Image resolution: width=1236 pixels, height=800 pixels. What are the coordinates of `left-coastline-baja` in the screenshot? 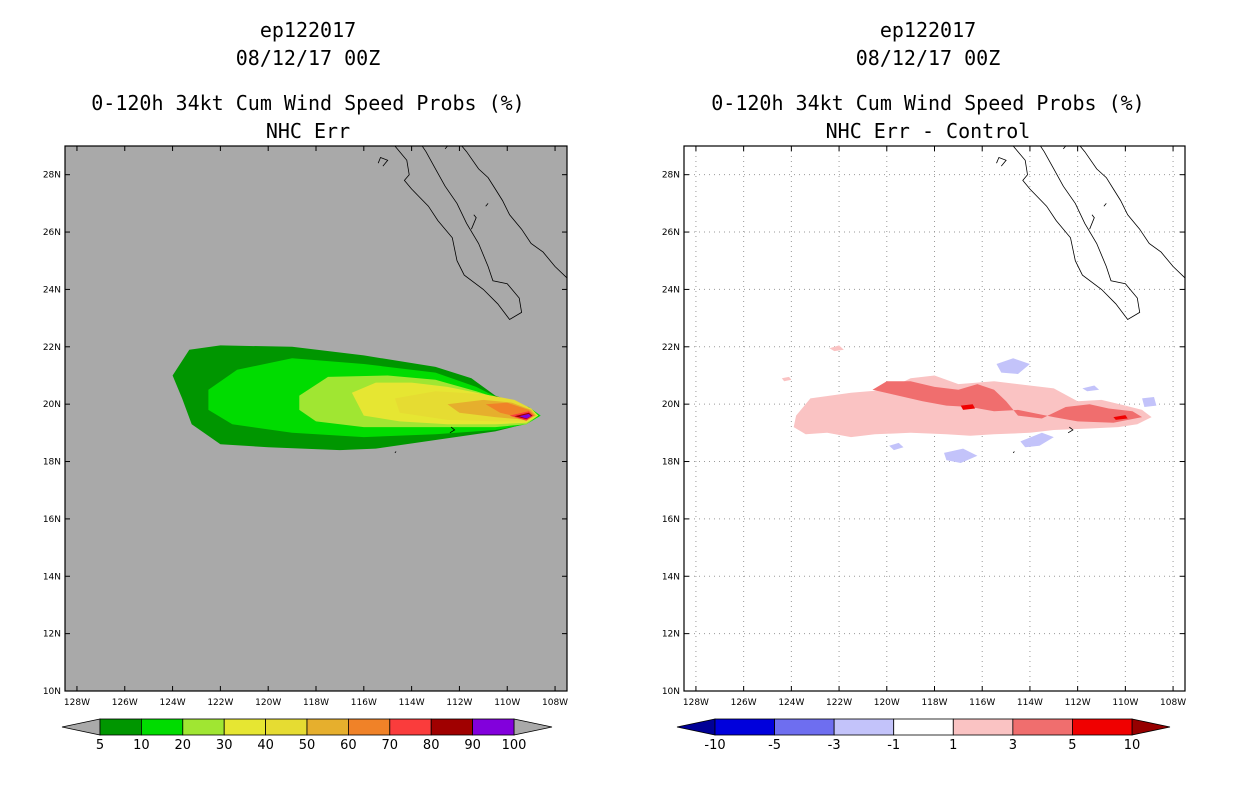 It's located at (458, 233).